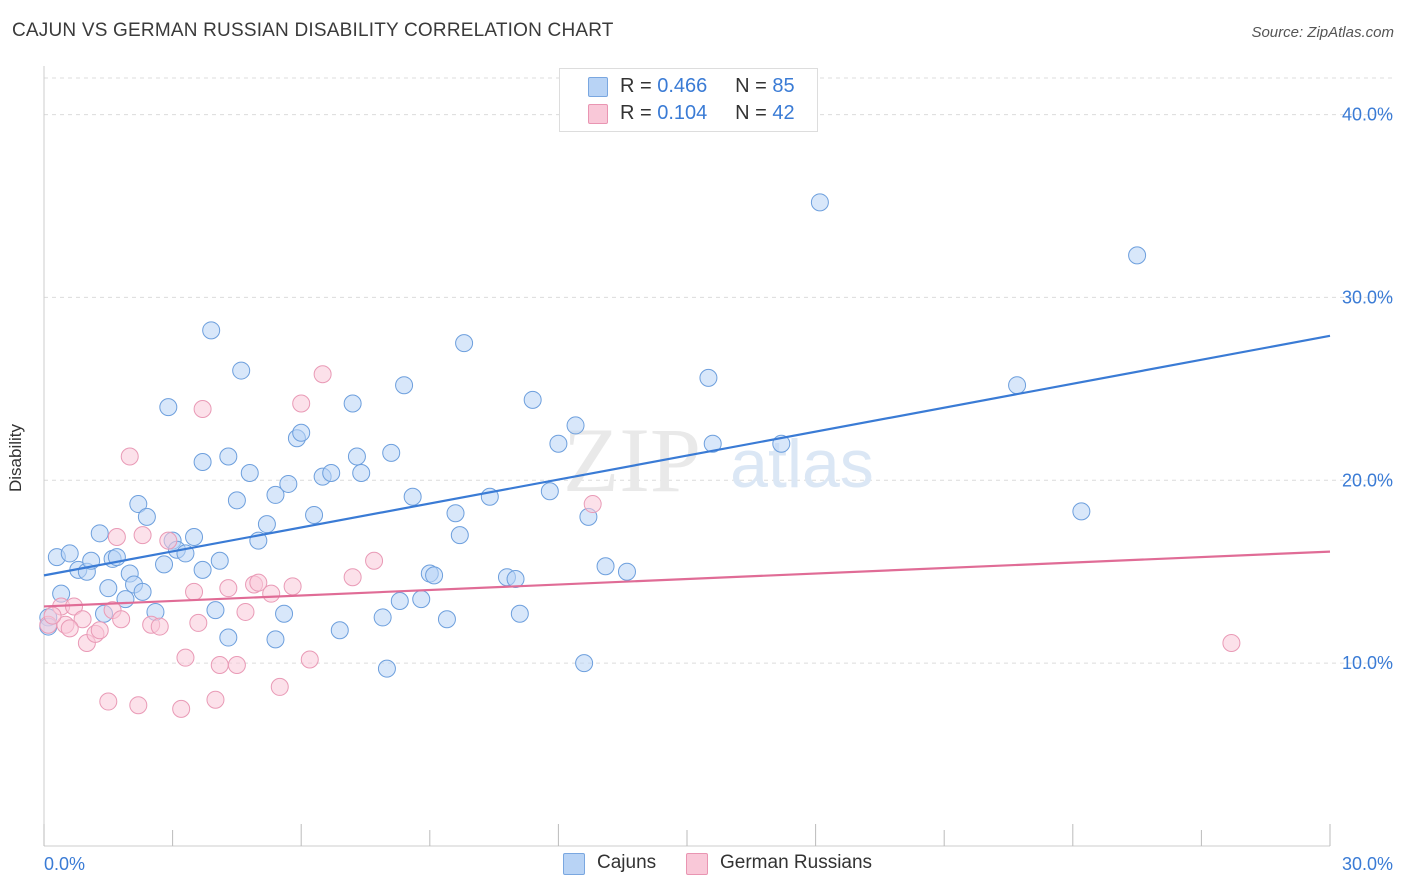 This screenshot has height=892, width=1406. What do you see at coordinates (688, 100) in the screenshot?
I see `correlation-legend: R = 0.466 N = 85 R = 0.104 N = 42` at bounding box center [688, 100].